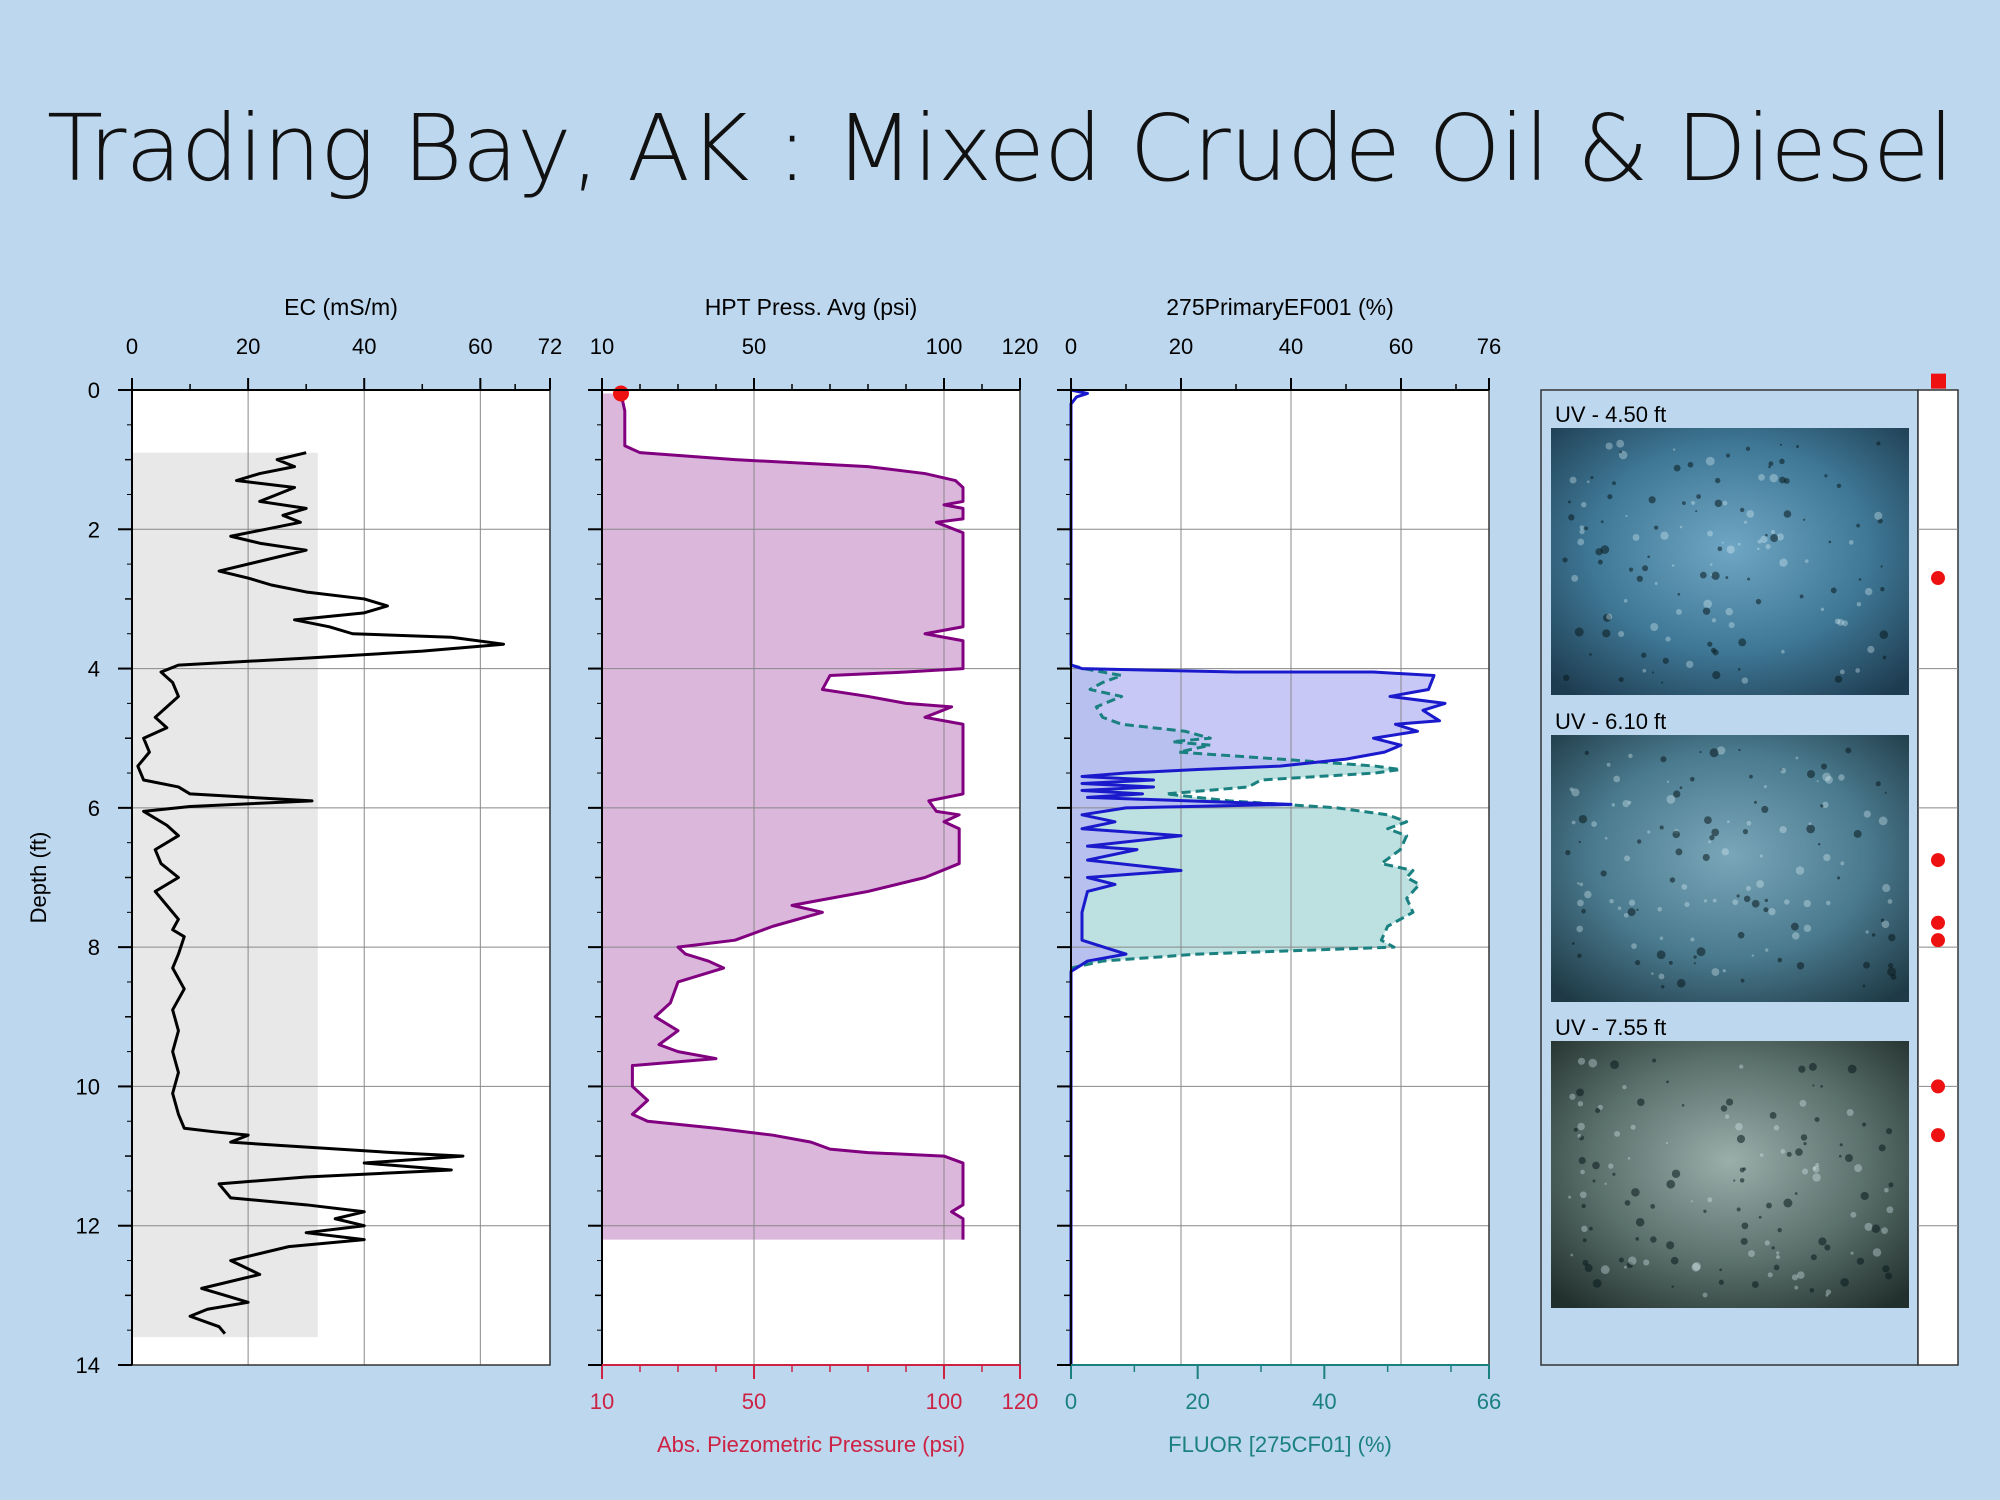 This screenshot has width=2000, height=1500. I want to click on marker-dot, so click(1938, 1086).